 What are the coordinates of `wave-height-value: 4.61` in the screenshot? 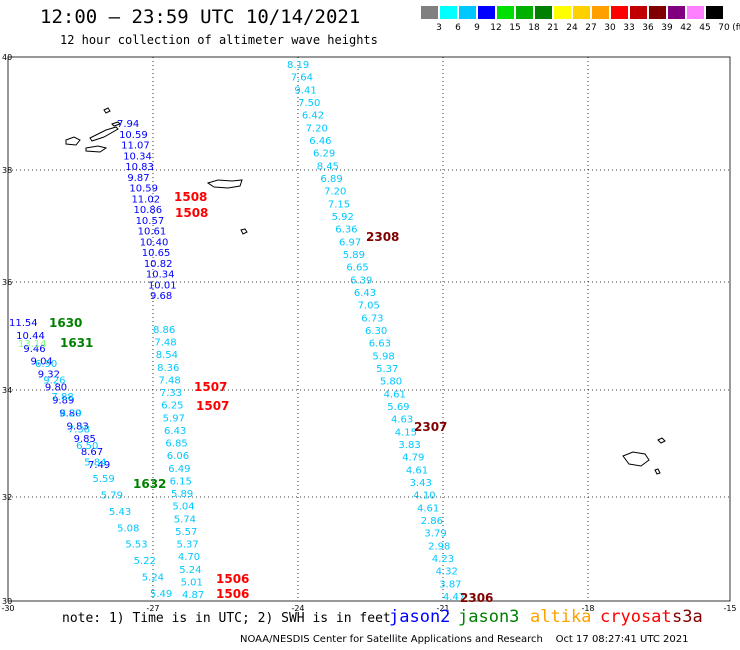 It's located at (417, 470).